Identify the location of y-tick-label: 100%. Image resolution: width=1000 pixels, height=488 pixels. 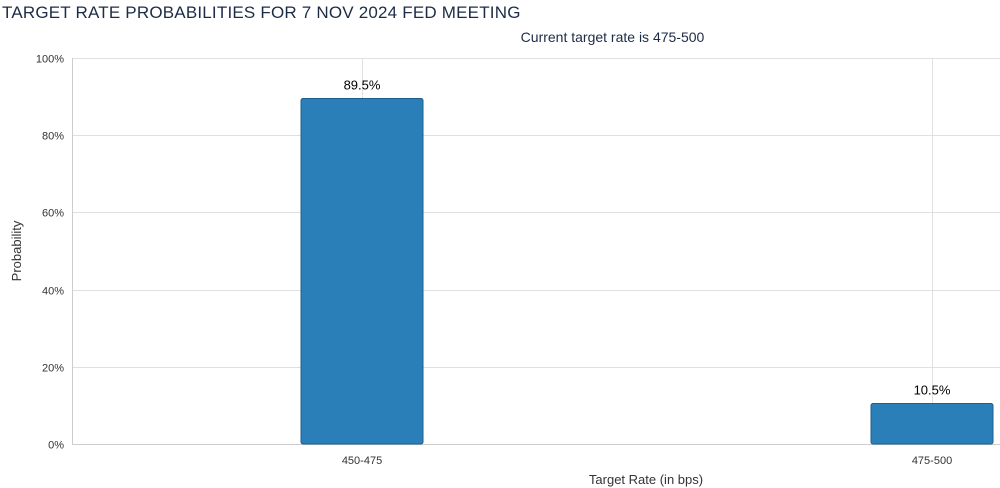
(50, 60).